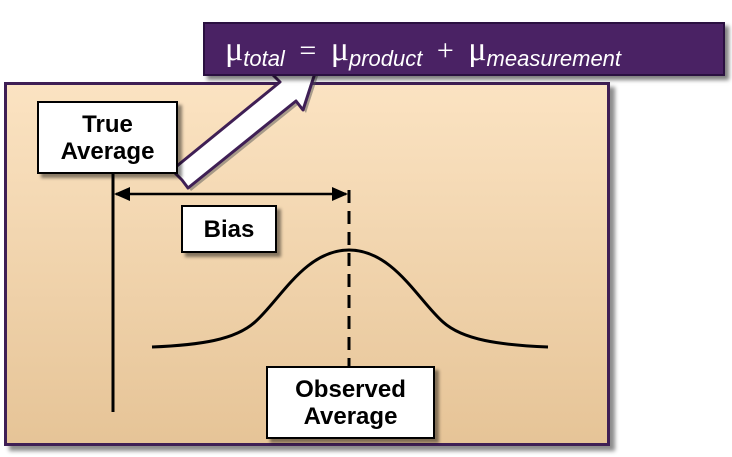 The image size is (732, 457). Describe the element at coordinates (264, 58) in the screenshot. I see `subscript-total: total` at that location.